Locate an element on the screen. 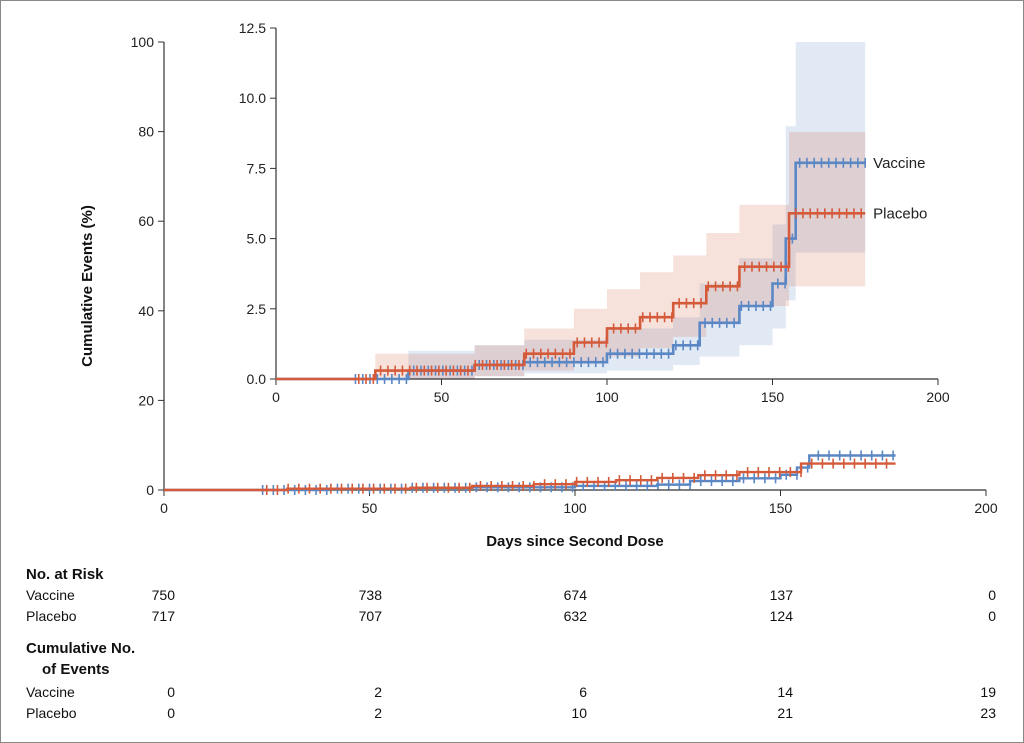 The width and height of the screenshot is (1024, 743). main-ytick-label-0: 0 is located at coordinates (150, 490).